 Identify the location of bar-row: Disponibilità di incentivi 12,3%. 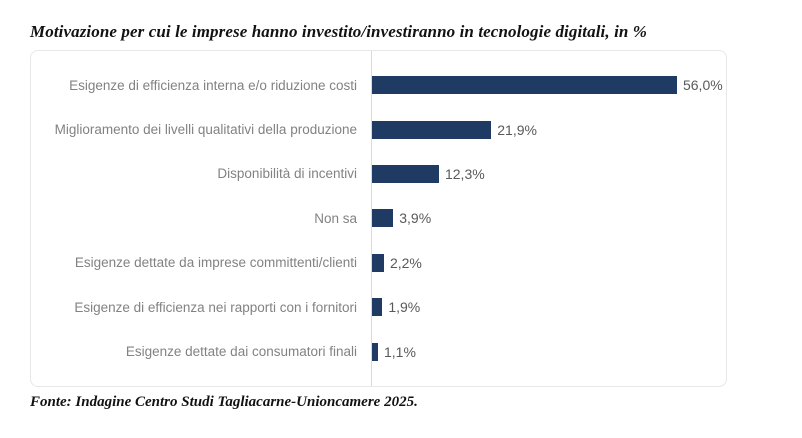
(378, 174).